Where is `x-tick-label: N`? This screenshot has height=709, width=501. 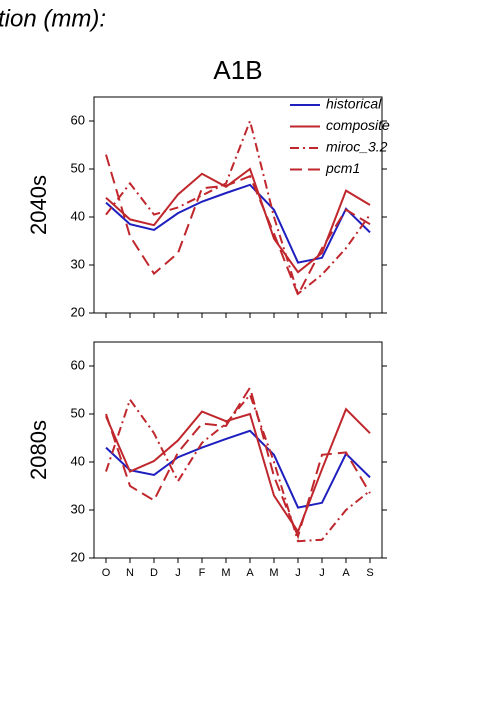
x-tick-label: N is located at coordinates (130, 573).